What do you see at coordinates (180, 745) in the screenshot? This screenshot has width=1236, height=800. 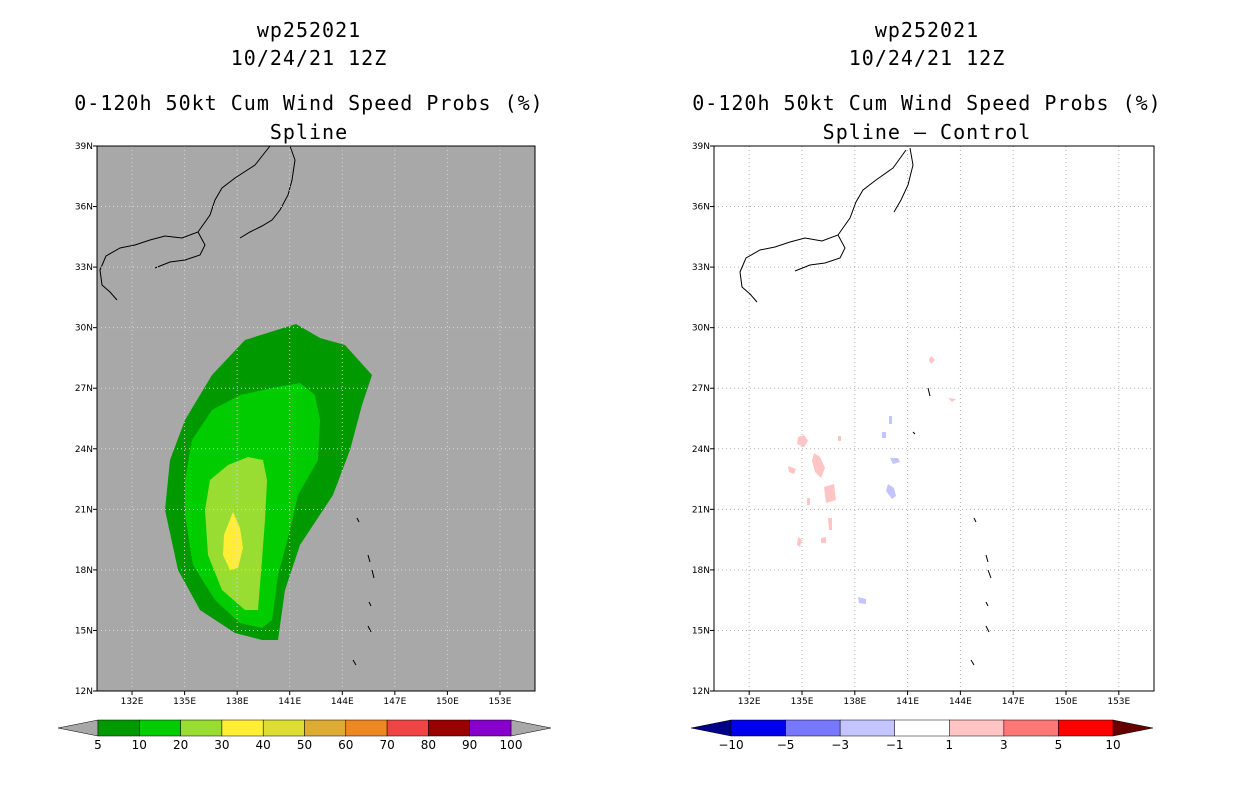 I see `colorbar-label: 20` at bounding box center [180, 745].